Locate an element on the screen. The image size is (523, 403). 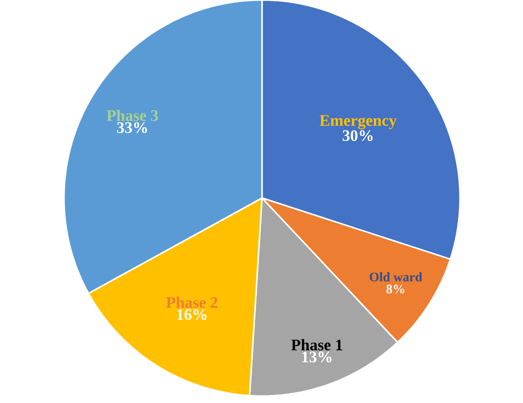
slice-label: Phase 3 is located at coordinates (132, 115).